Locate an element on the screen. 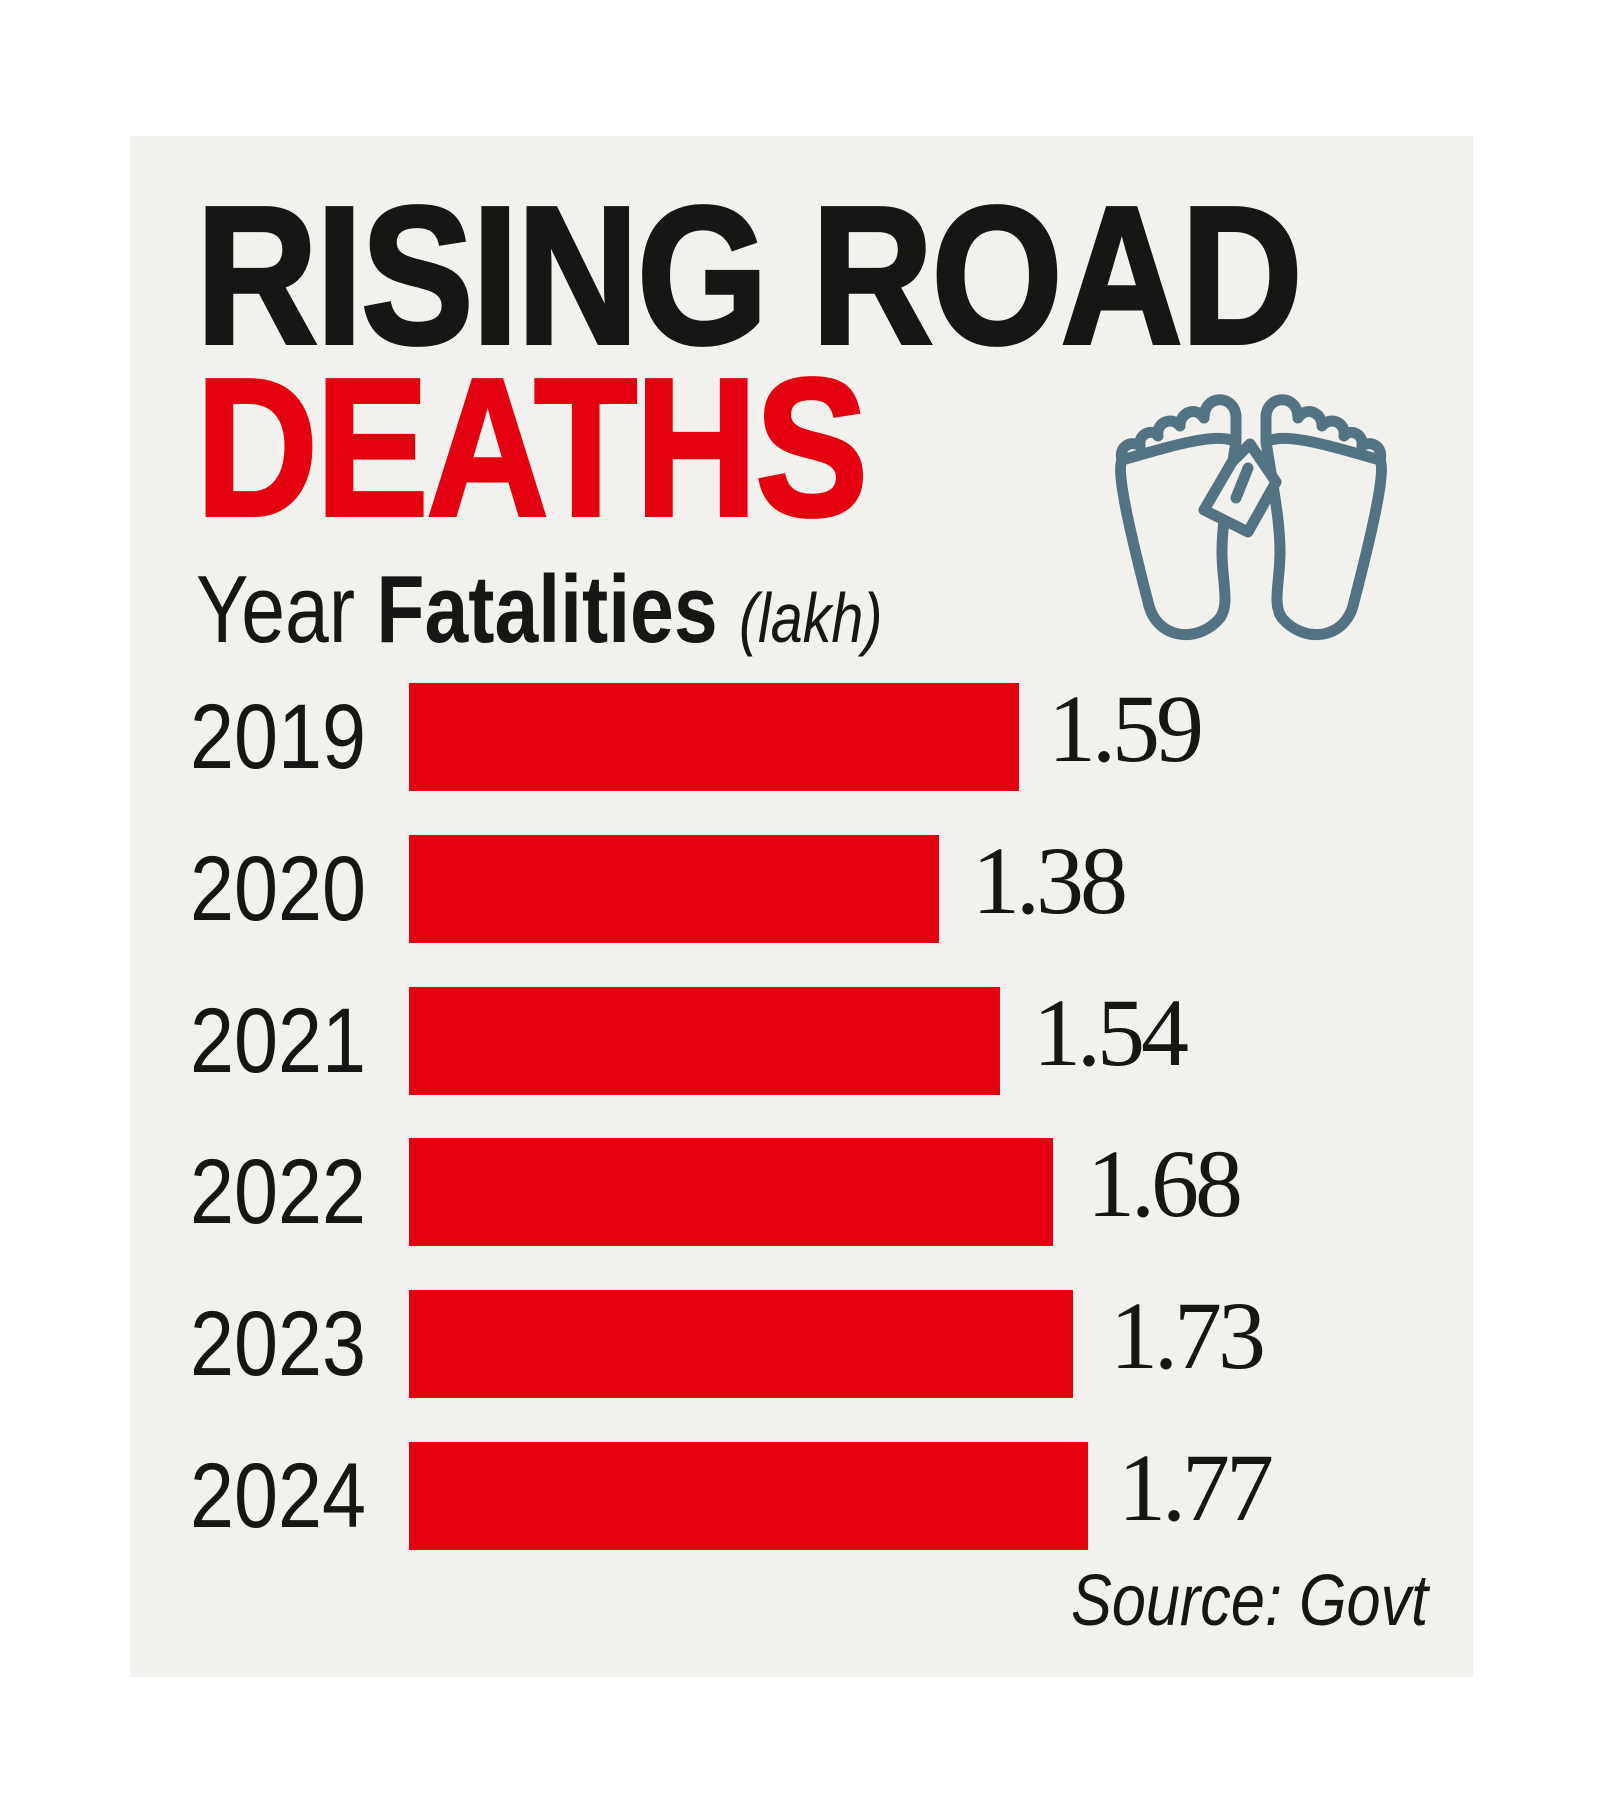 Image resolution: width=1600 pixels, height=1809 pixels. table-row: 2020 1.38 is located at coordinates (800, 885).